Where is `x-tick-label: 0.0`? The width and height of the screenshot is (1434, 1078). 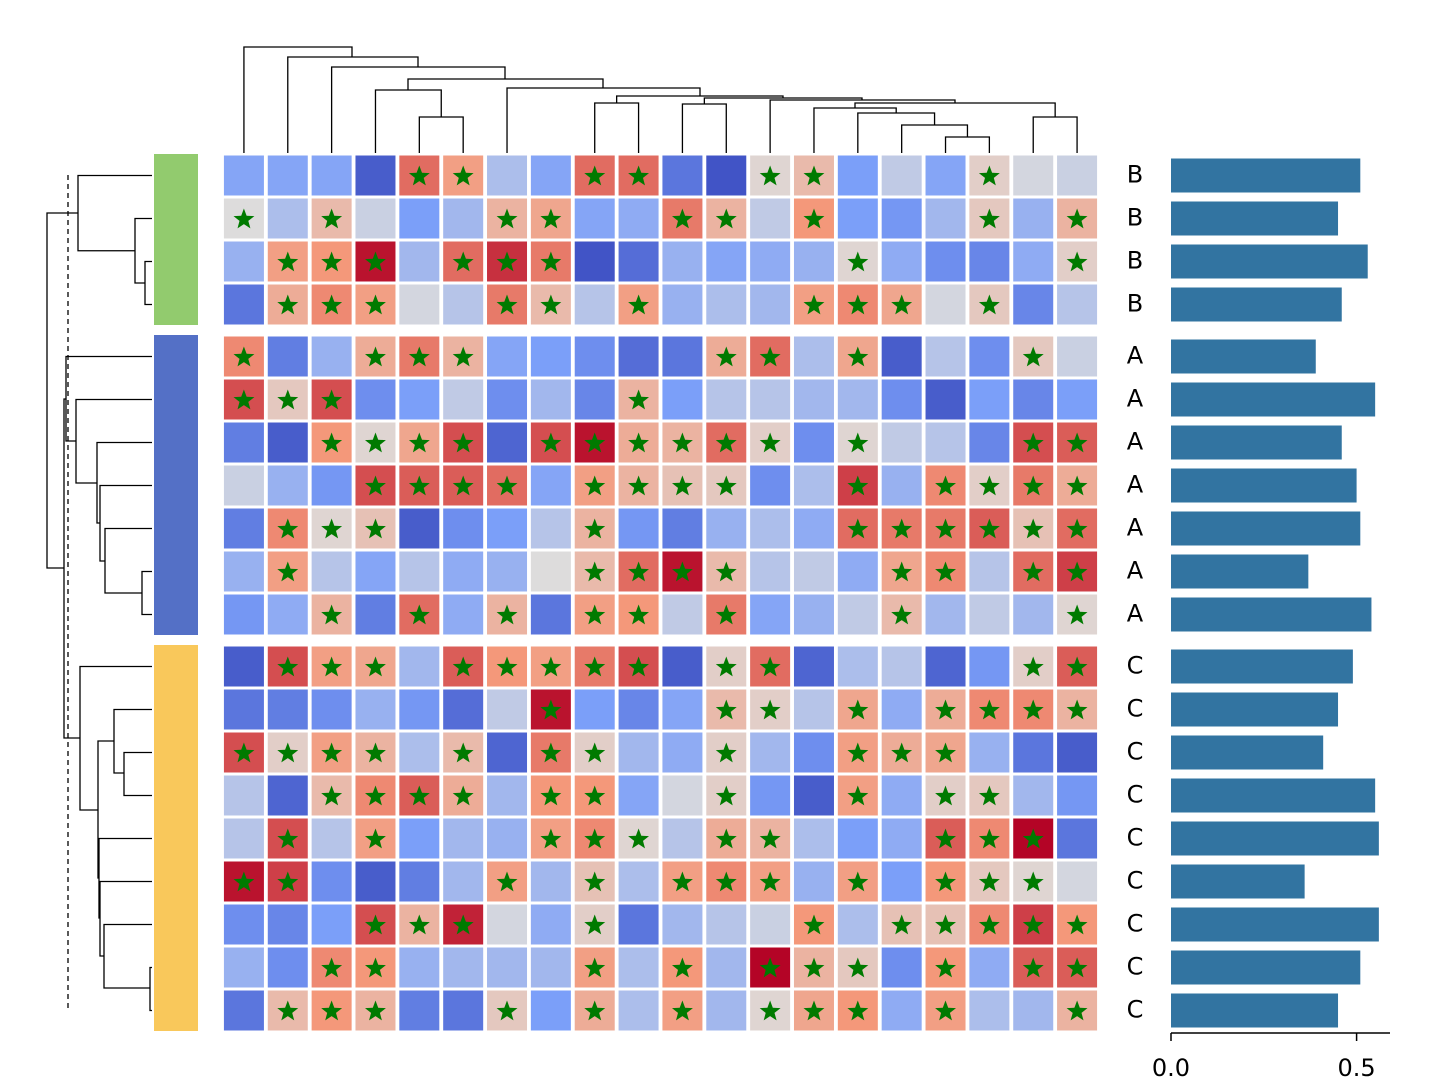 x-tick-label: 0.0 is located at coordinates (1171, 1066).